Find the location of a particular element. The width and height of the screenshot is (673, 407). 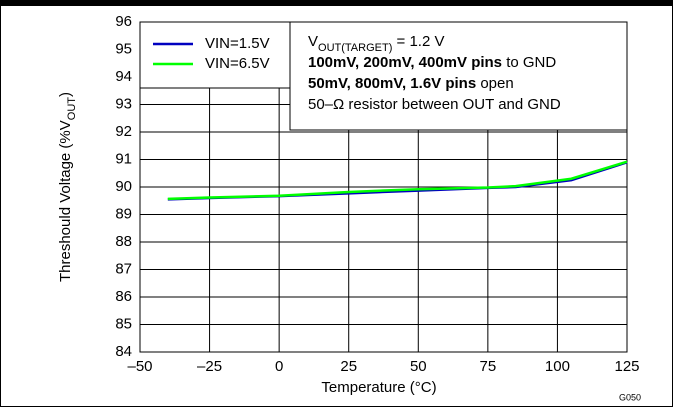

x-tick-label: 25 is located at coordinates (348, 366).